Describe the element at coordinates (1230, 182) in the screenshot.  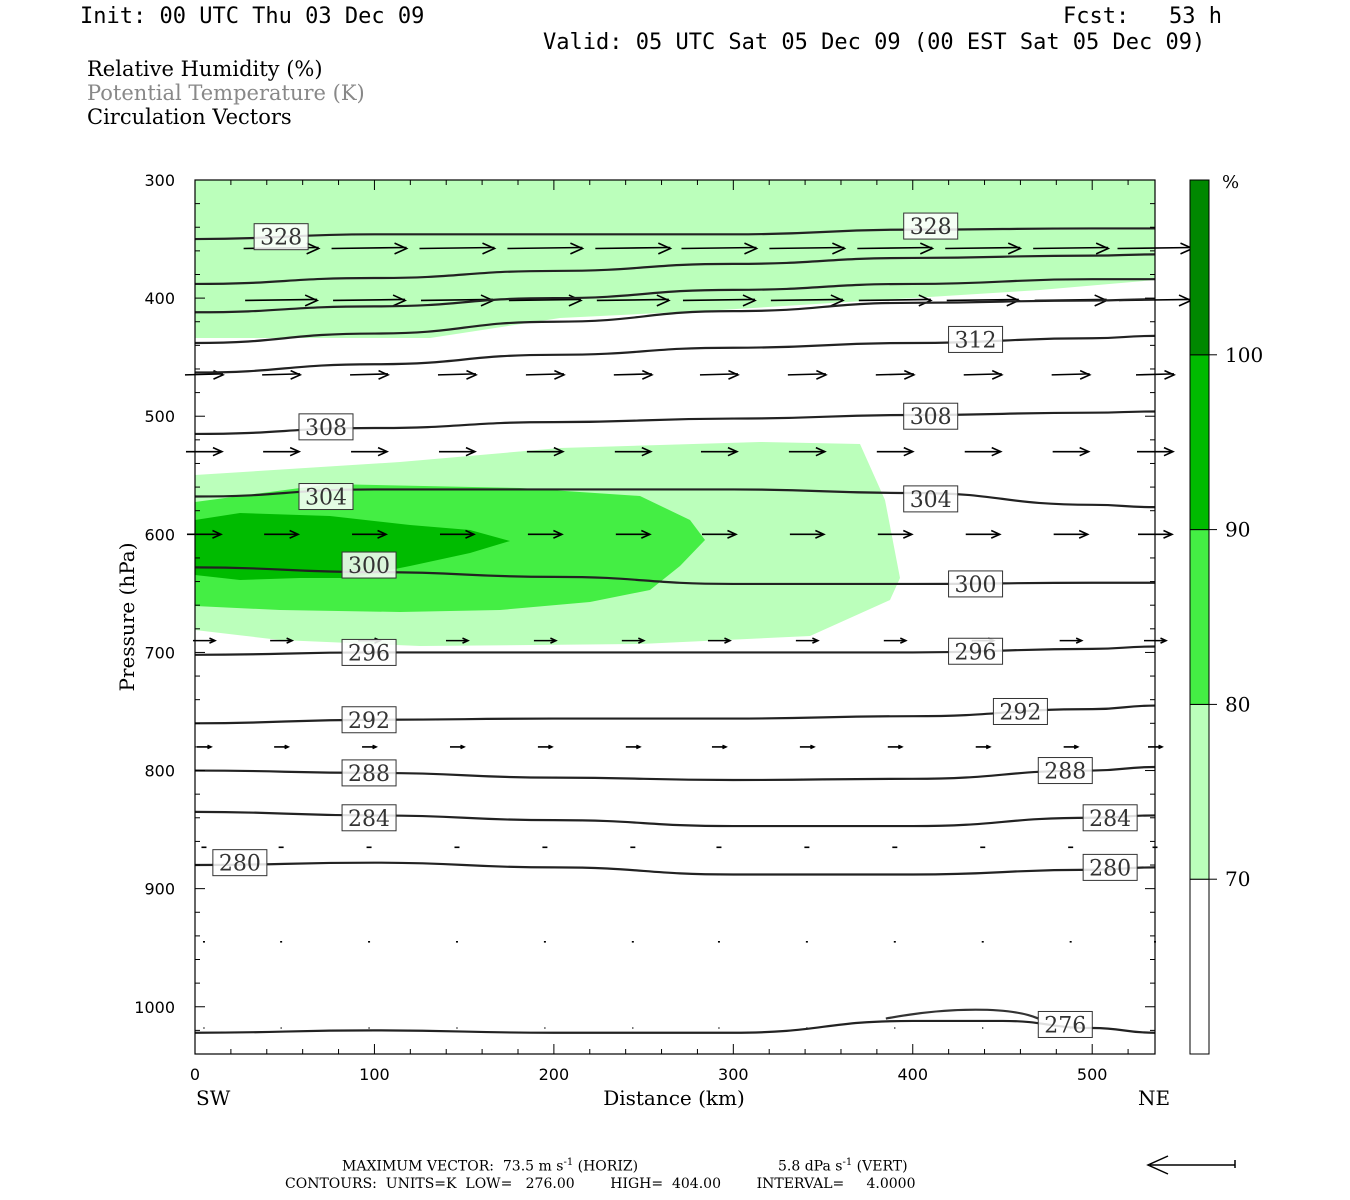
I see `colorbar-unit: %` at that location.